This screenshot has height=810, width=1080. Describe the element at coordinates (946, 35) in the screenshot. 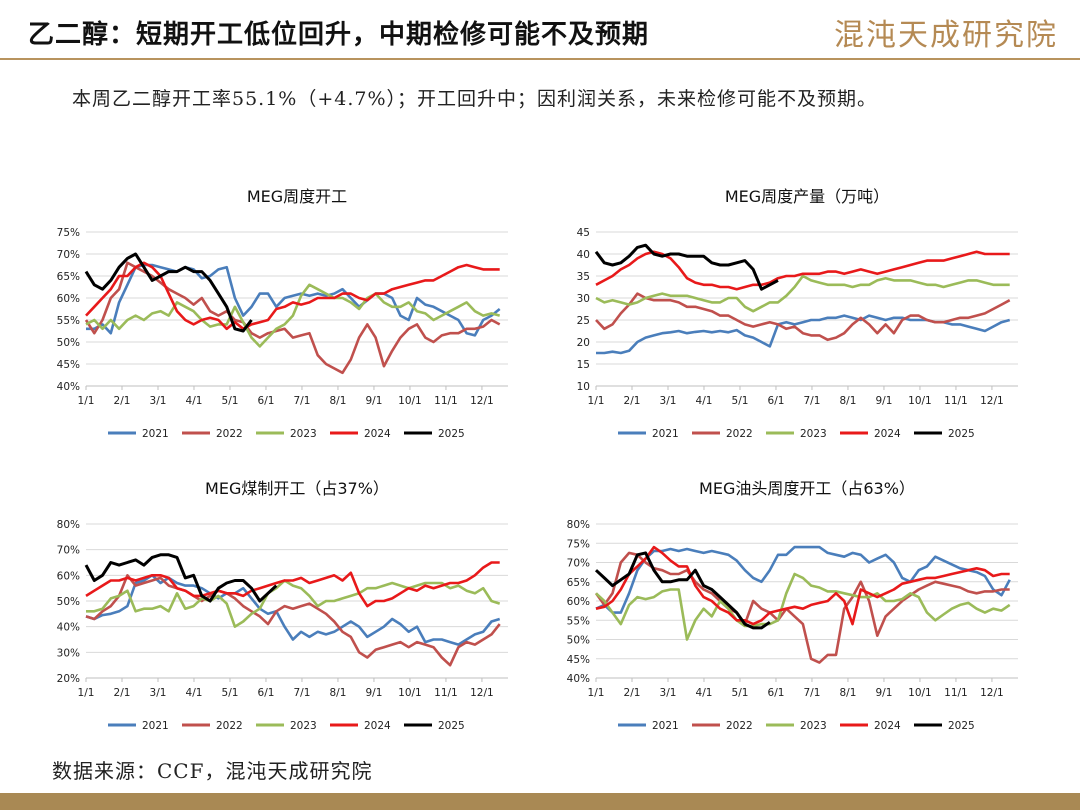

I see `brand-logo: 混沌天成研究院` at that location.